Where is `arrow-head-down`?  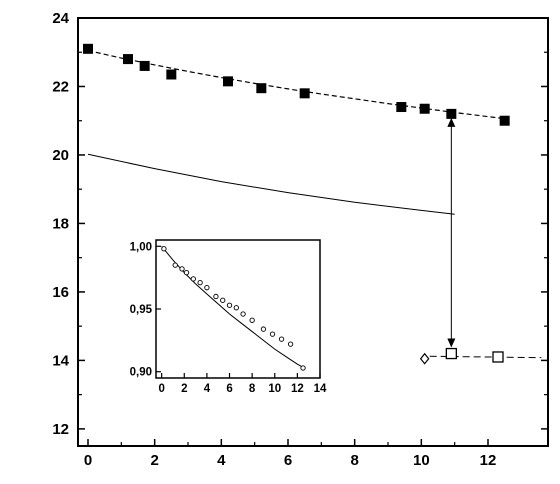
arrow-head-down is located at coordinates (451, 343).